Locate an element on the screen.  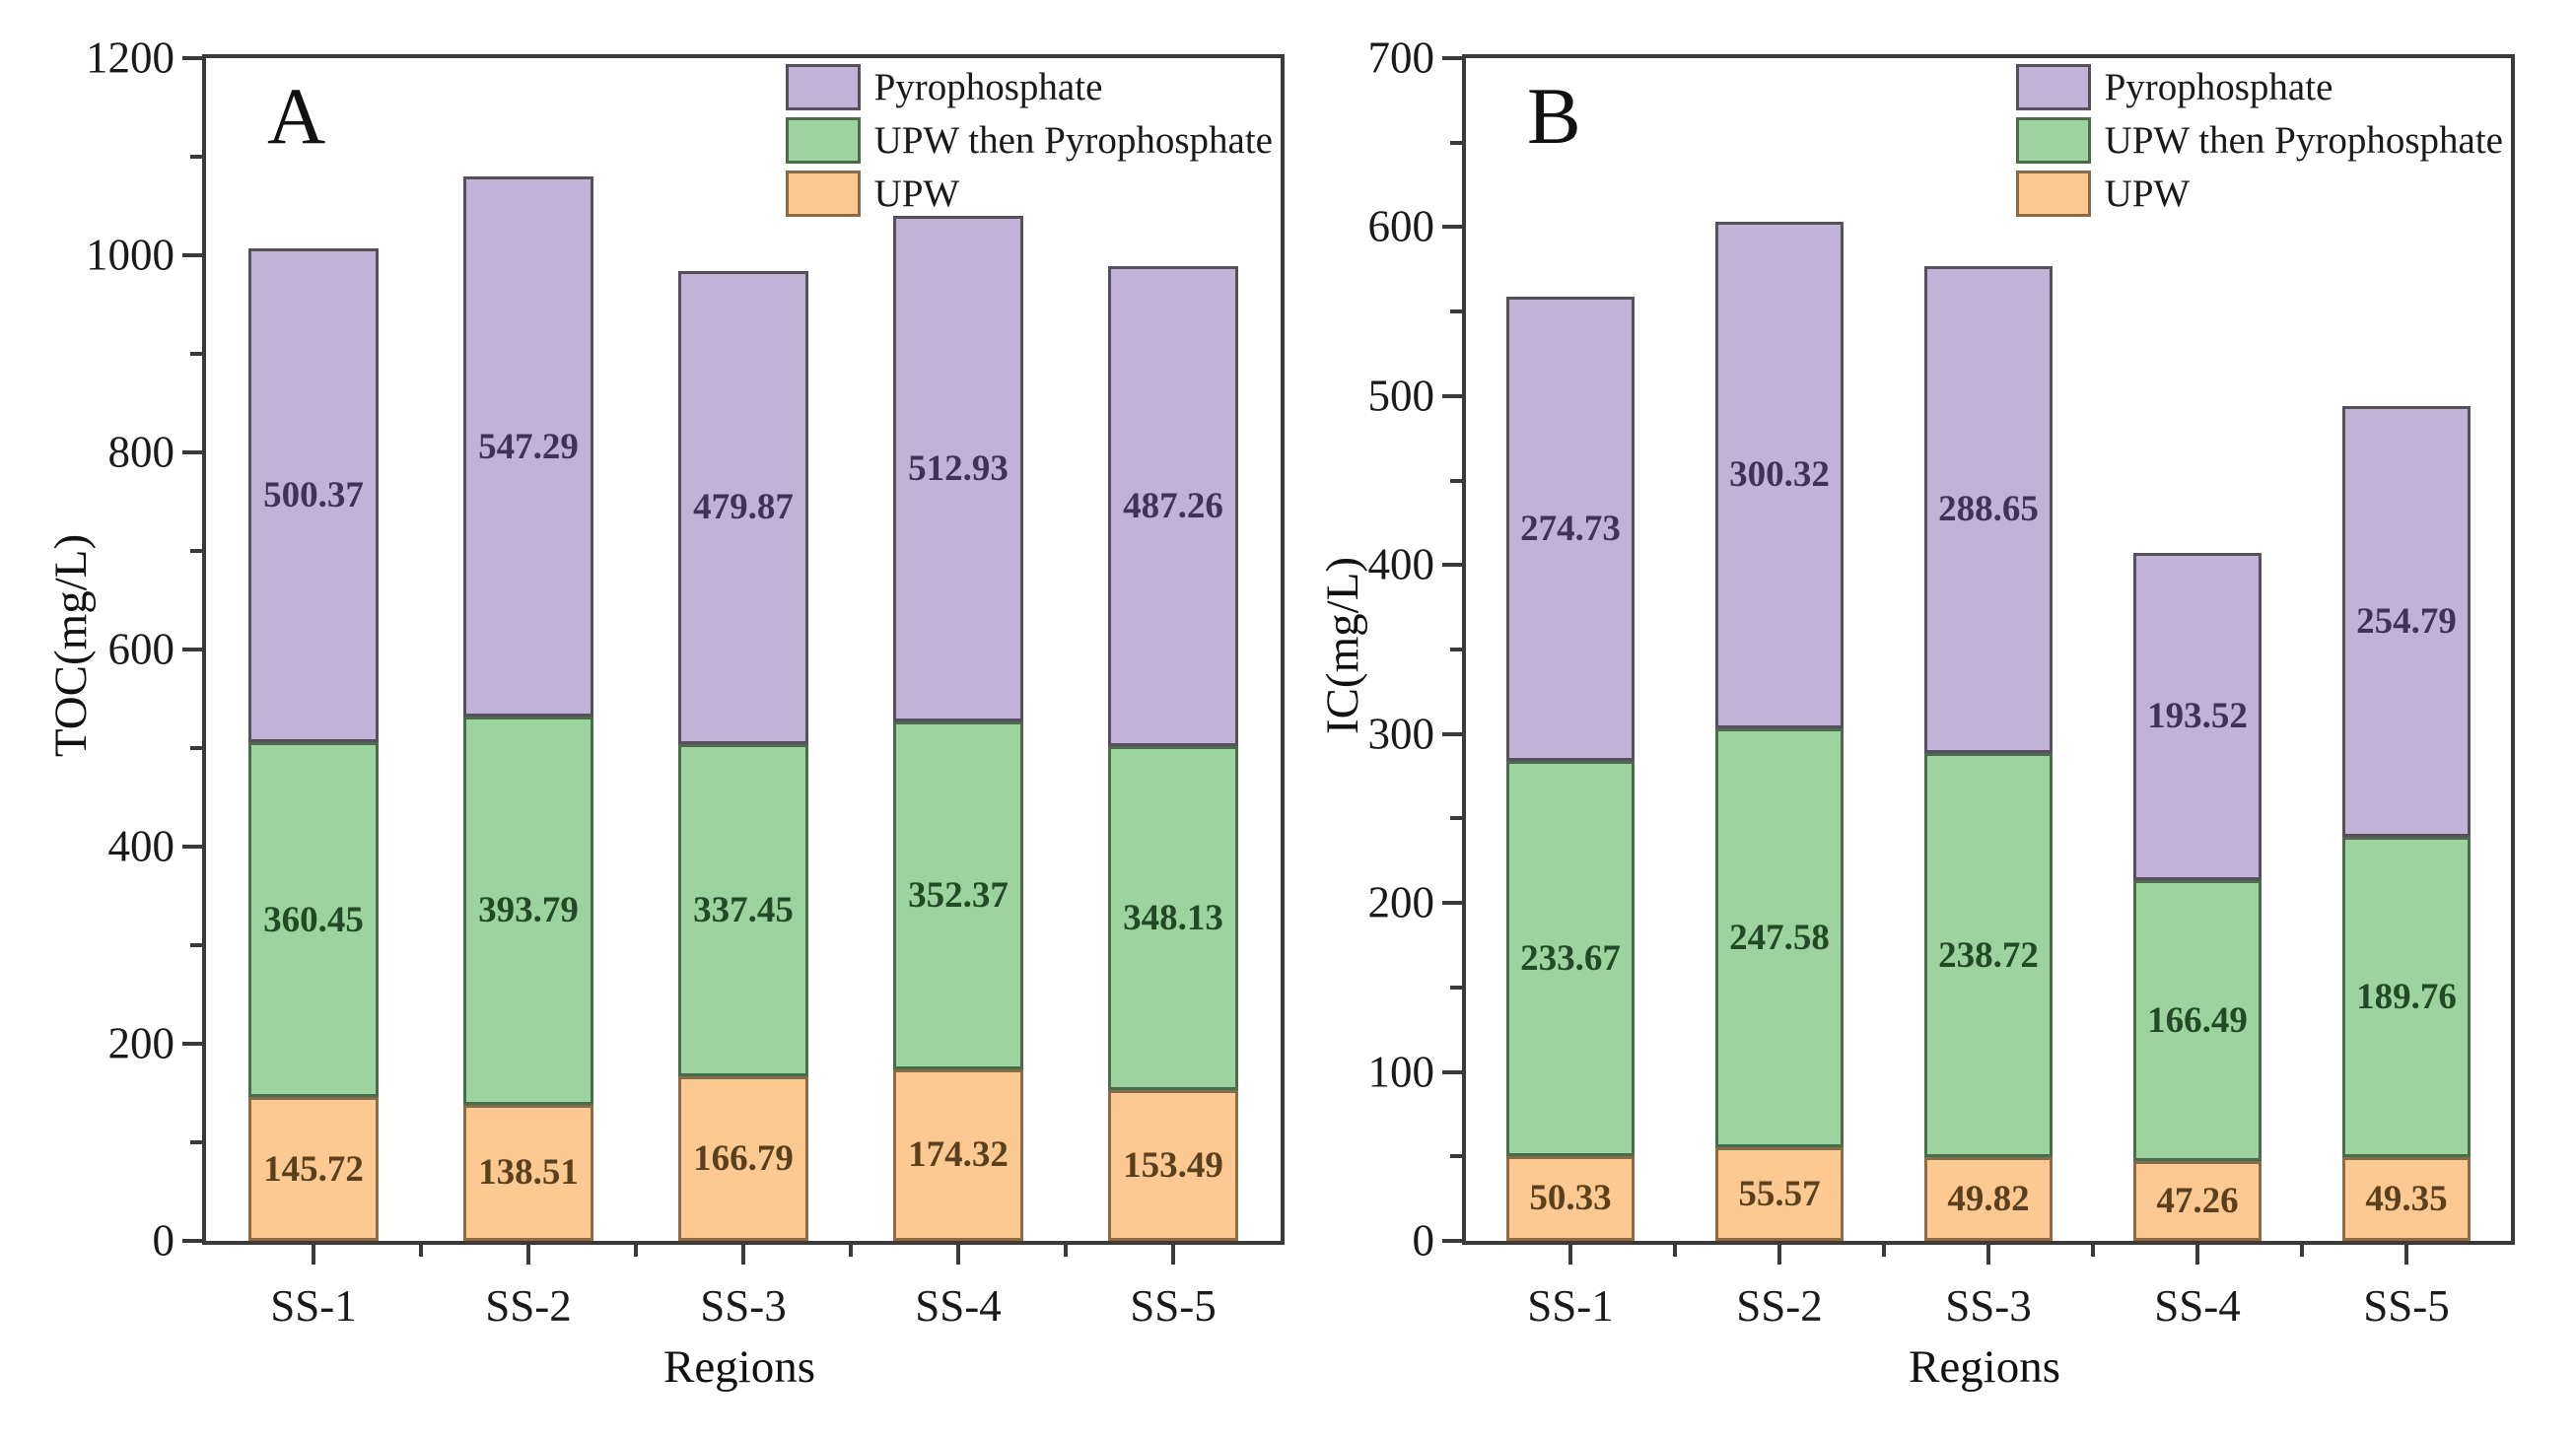
bar-value-label: 500.37 is located at coordinates (314, 495).